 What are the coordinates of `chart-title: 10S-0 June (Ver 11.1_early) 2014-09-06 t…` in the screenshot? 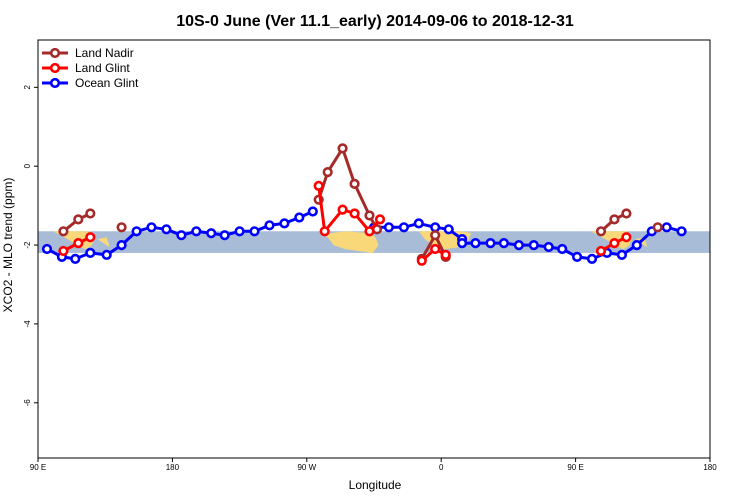 It's located at (375, 21).